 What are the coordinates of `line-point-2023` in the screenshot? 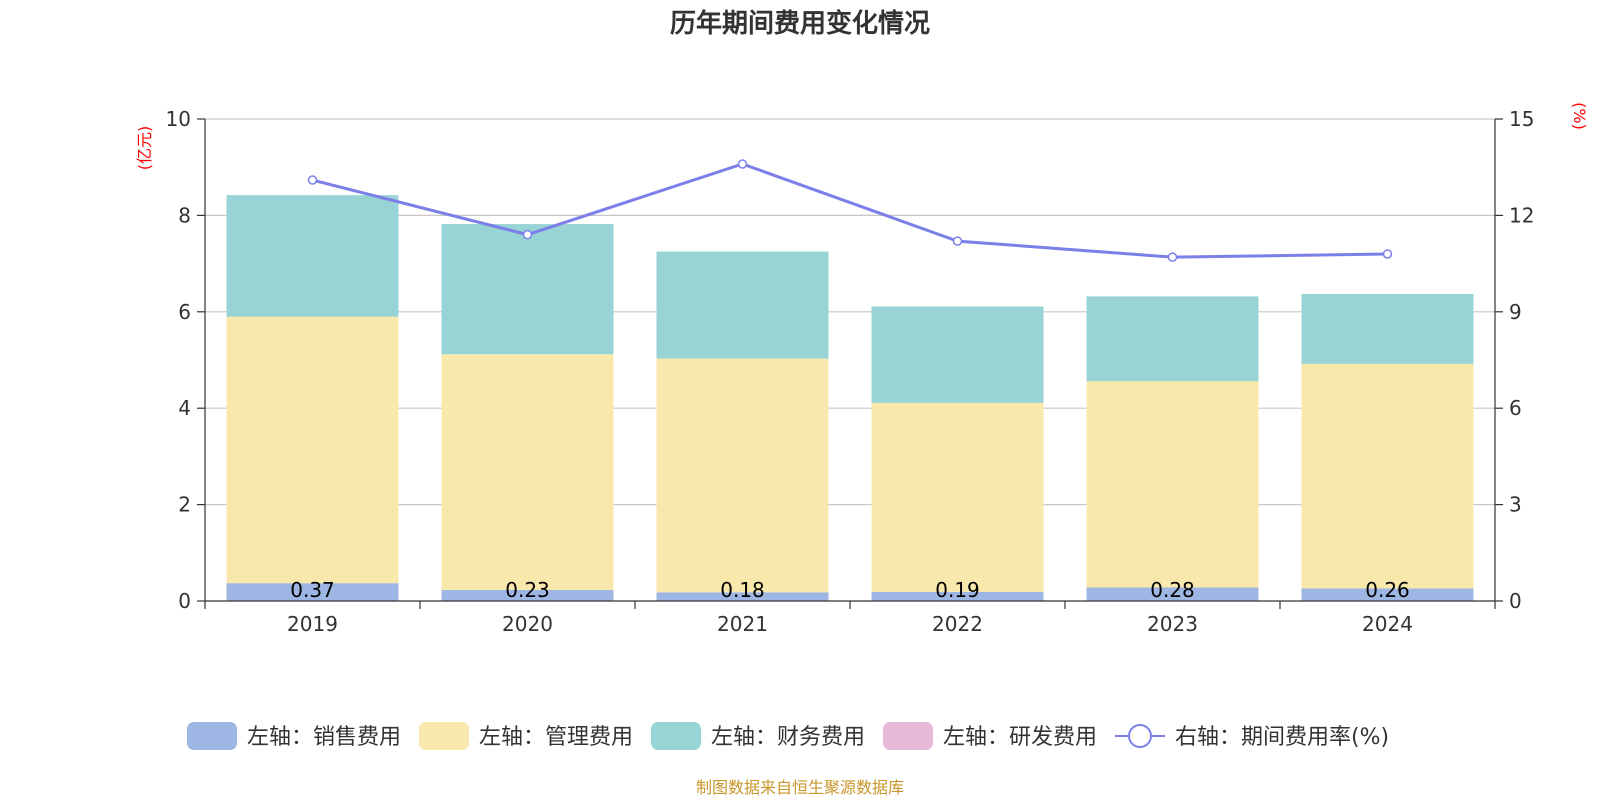 It's located at (1172, 257).